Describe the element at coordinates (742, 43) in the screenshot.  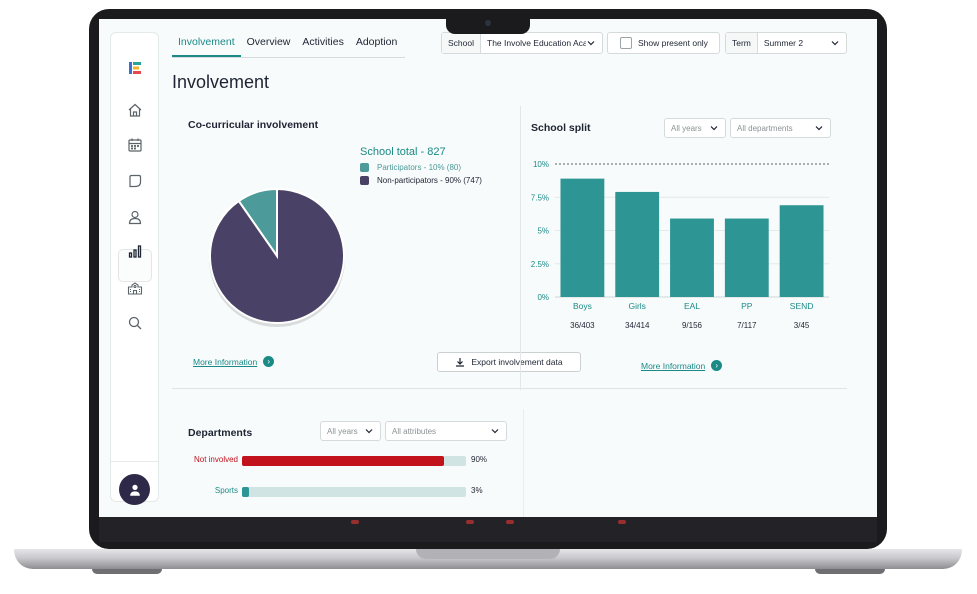
I see `term-select-label: Term` at that location.